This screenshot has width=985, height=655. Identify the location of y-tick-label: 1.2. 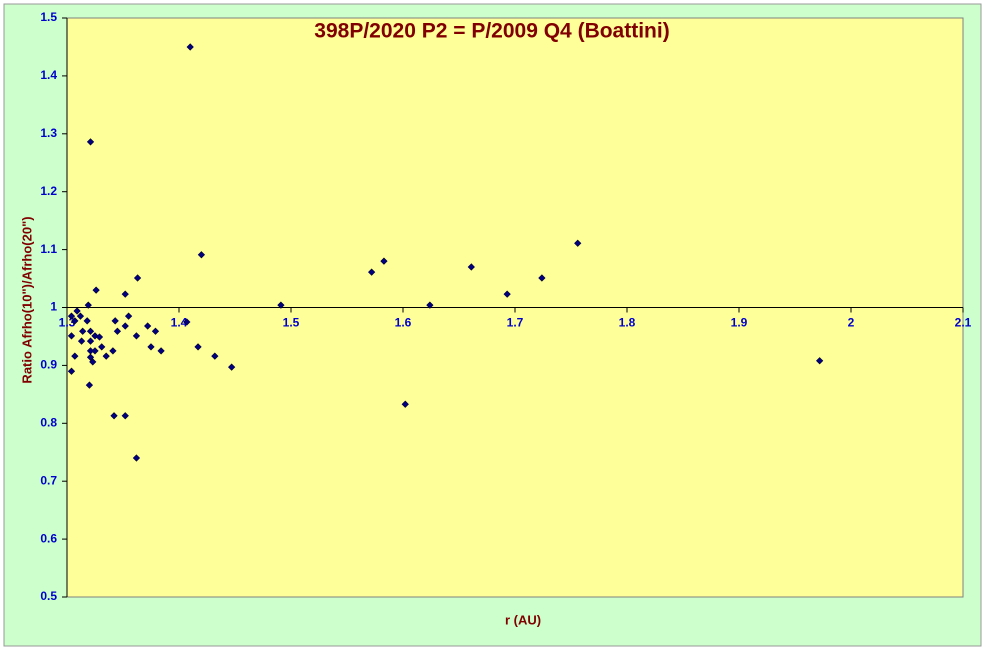
(48, 191).